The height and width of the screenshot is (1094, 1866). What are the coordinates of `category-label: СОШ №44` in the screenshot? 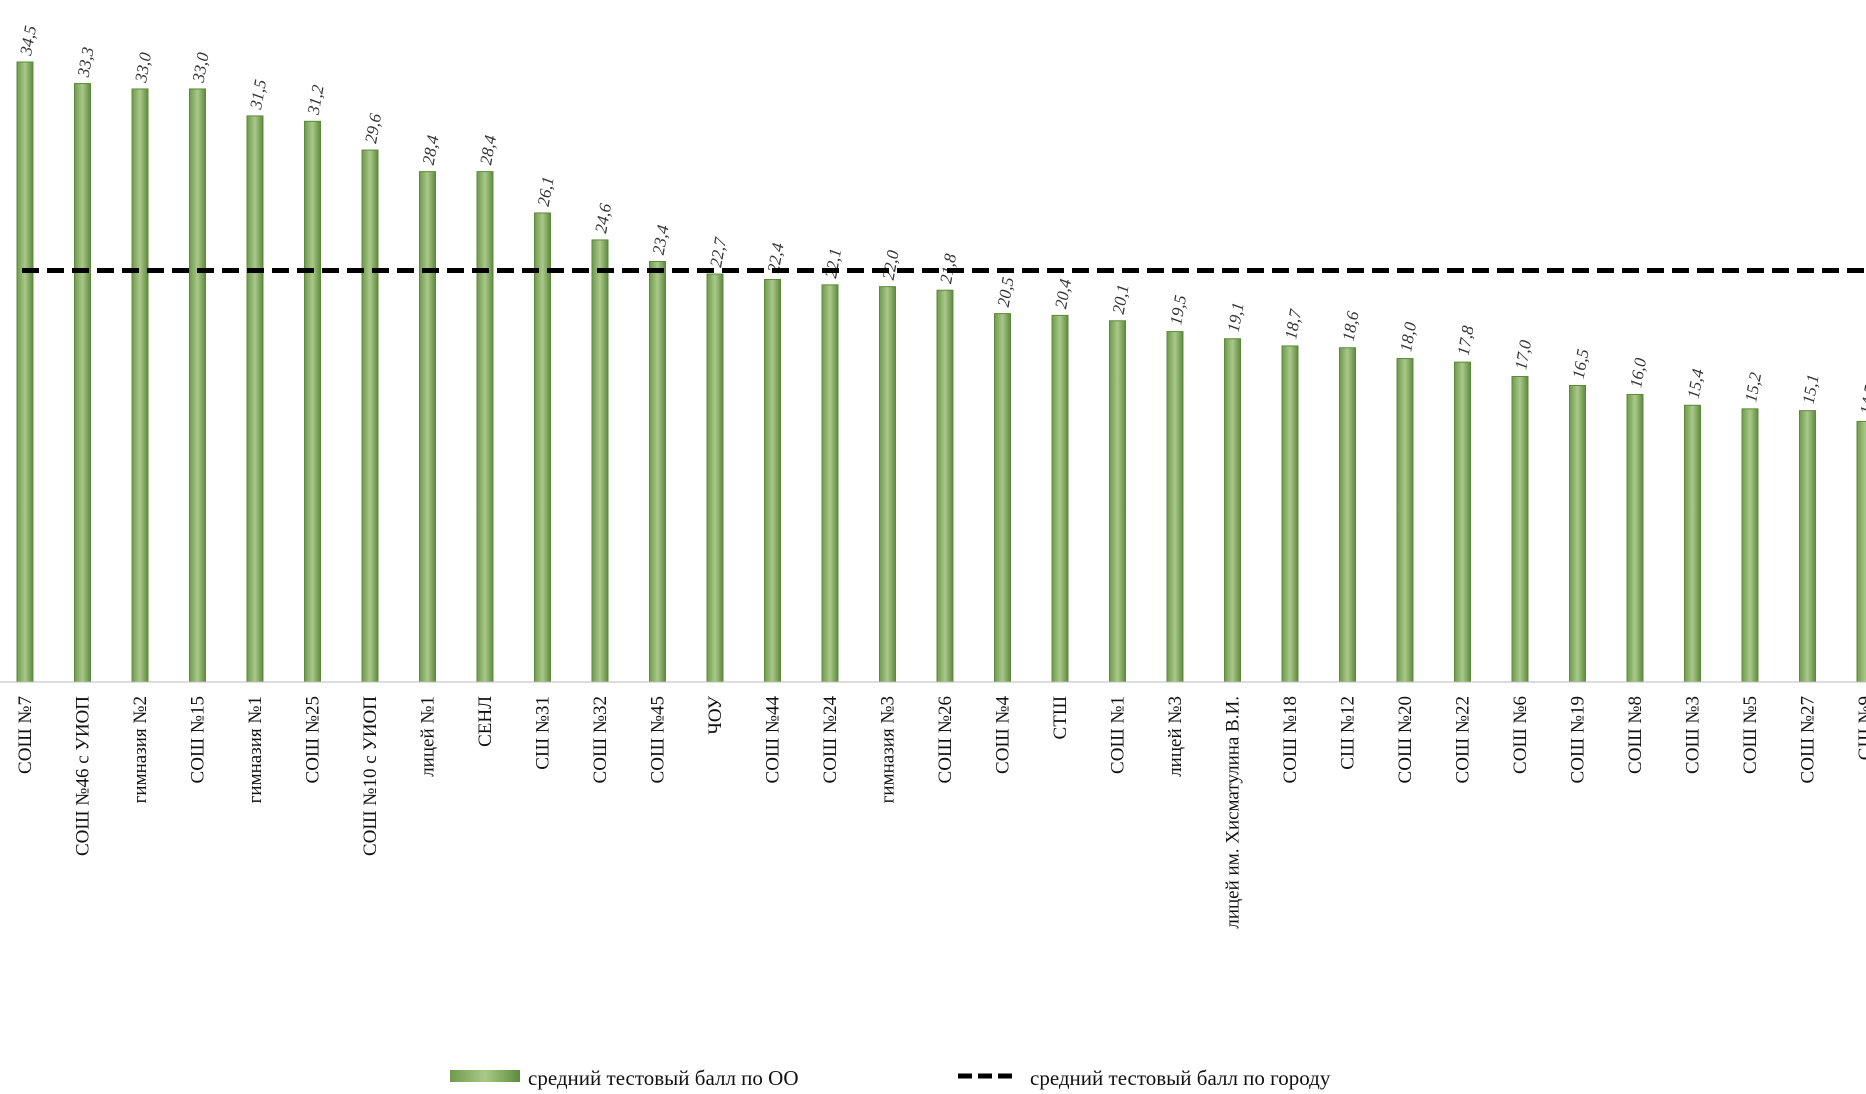 It's located at (773, 740).